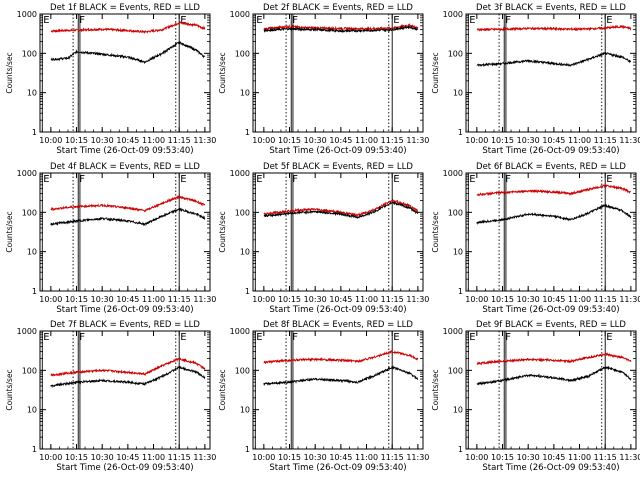  What do you see at coordinates (338, 8) in the screenshot?
I see `chart-title: Det 2f BLACK = Events, RED = LLD` at bounding box center [338, 8].